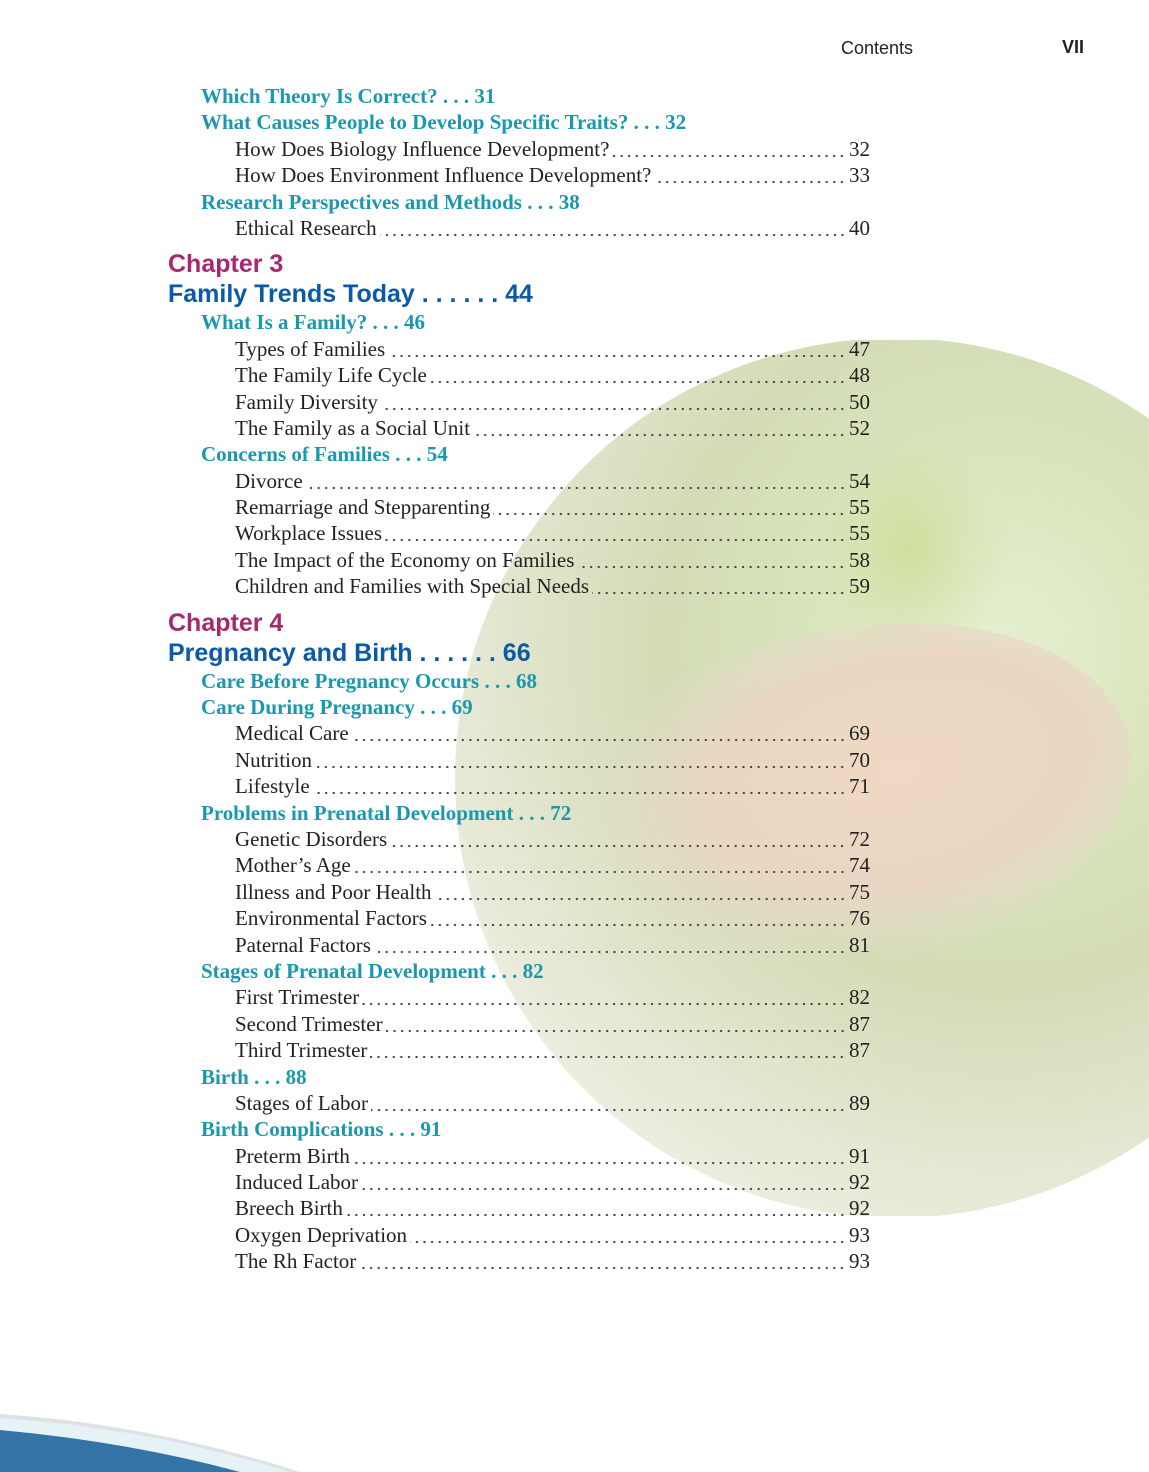  I want to click on entry-title: Genetic Disorders, so click(311, 838).